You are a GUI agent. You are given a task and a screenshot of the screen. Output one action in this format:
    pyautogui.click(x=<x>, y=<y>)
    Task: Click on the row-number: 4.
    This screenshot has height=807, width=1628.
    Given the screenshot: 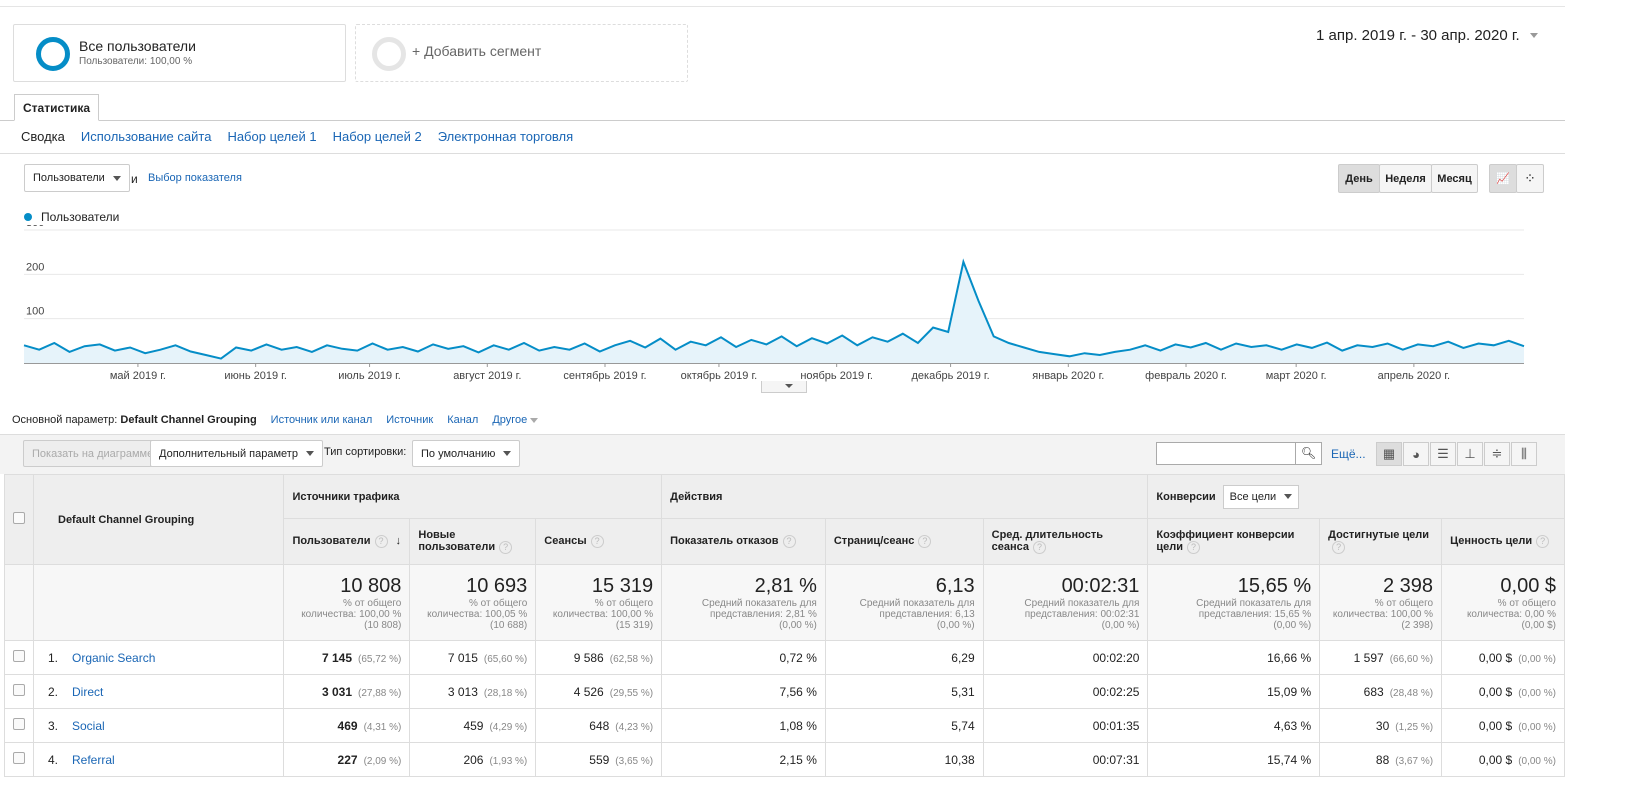 What is the action you would take?
    pyautogui.click(x=53, y=759)
    